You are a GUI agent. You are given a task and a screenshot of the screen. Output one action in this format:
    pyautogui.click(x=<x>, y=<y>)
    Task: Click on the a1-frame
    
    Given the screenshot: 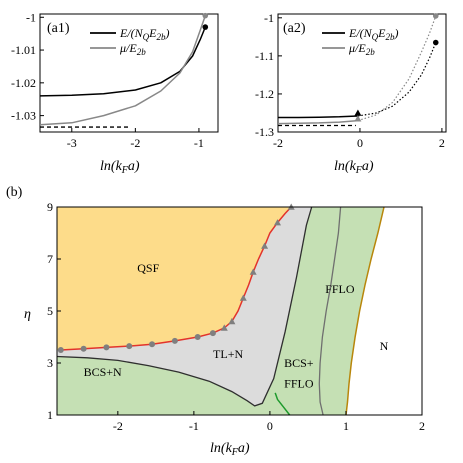 What is the action you would take?
    pyautogui.click(x=129, y=73)
    